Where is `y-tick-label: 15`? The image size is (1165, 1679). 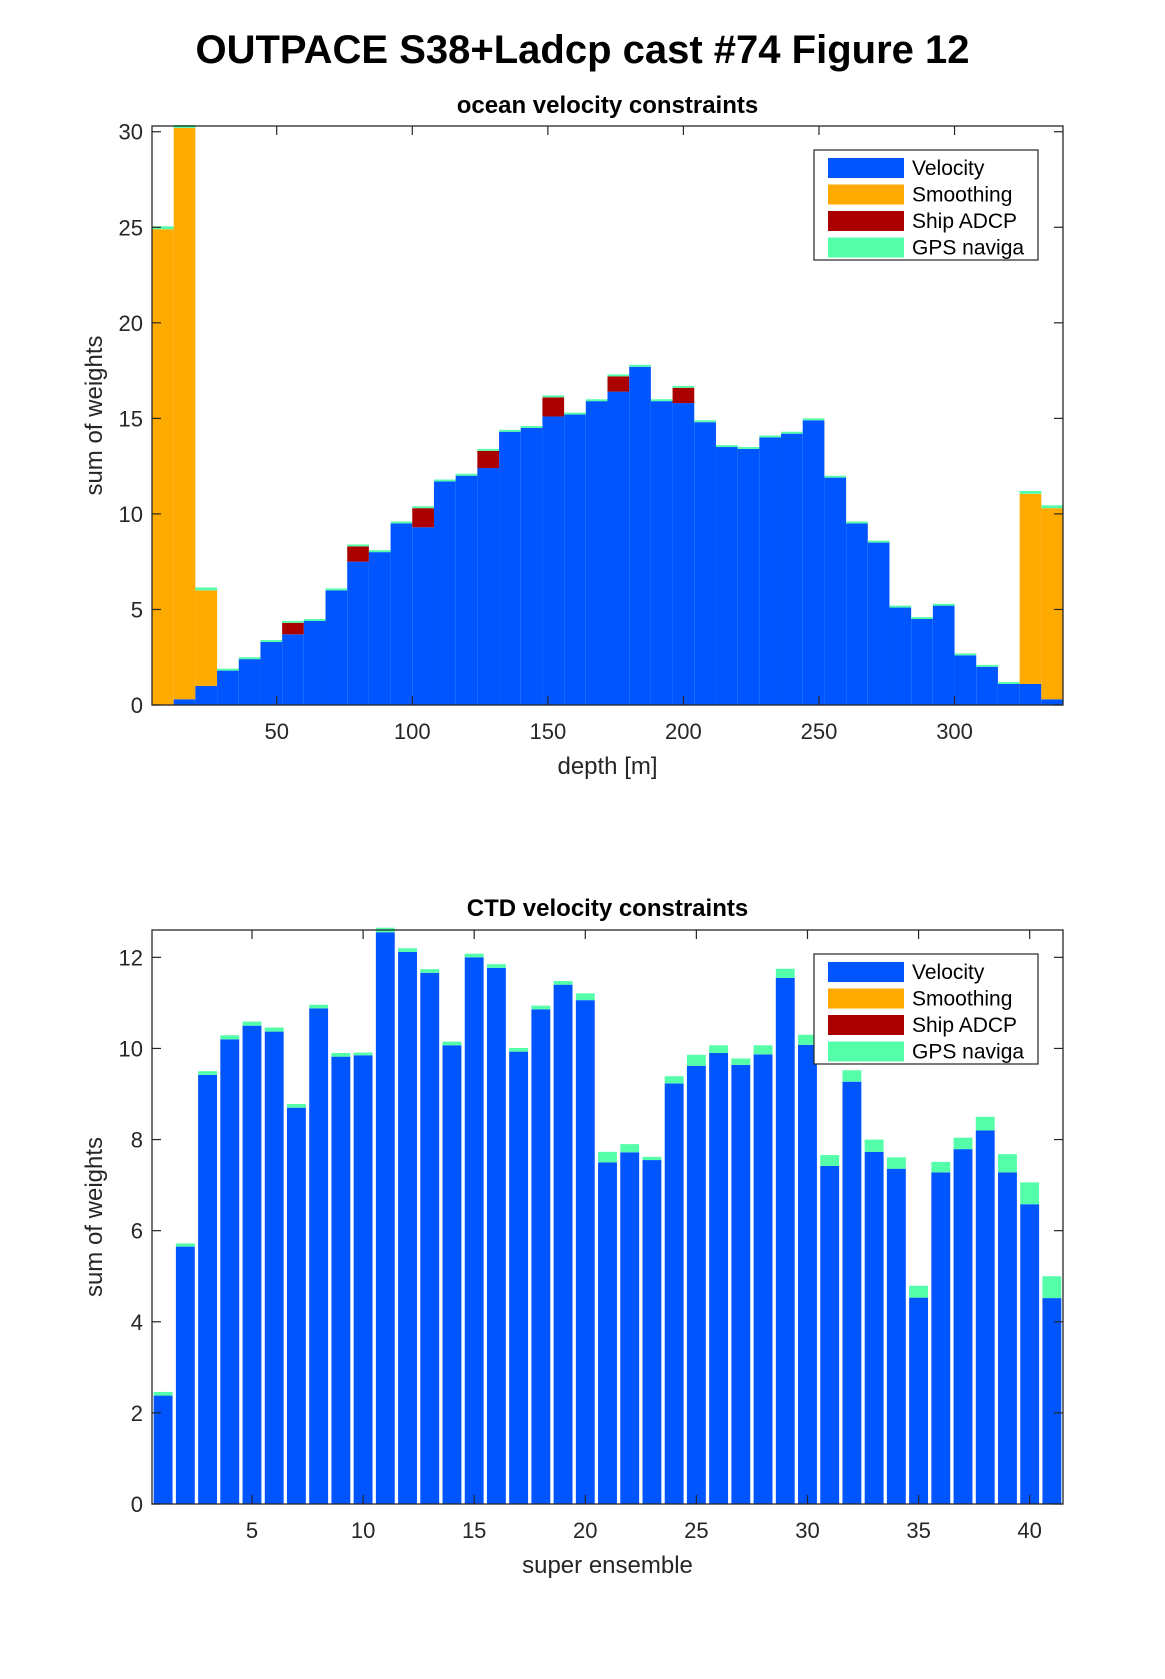
y-tick-label: 15 is located at coordinates (131, 418).